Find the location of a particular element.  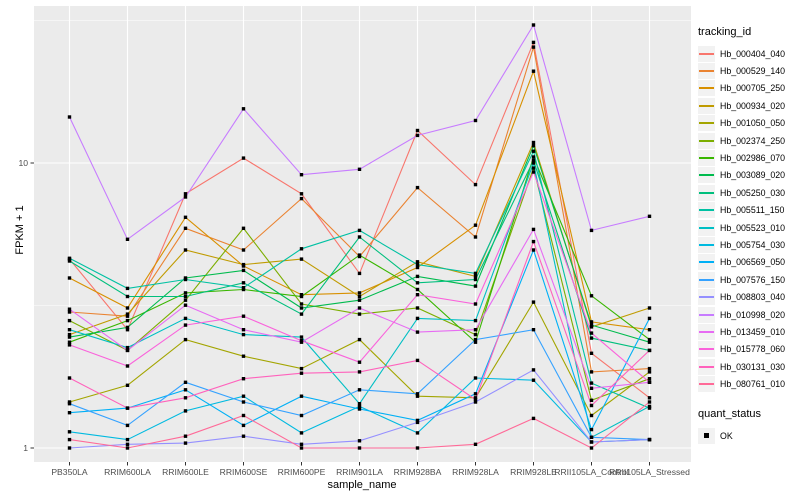

x-tick-label: RRIM901LA is located at coordinates (359, 472).